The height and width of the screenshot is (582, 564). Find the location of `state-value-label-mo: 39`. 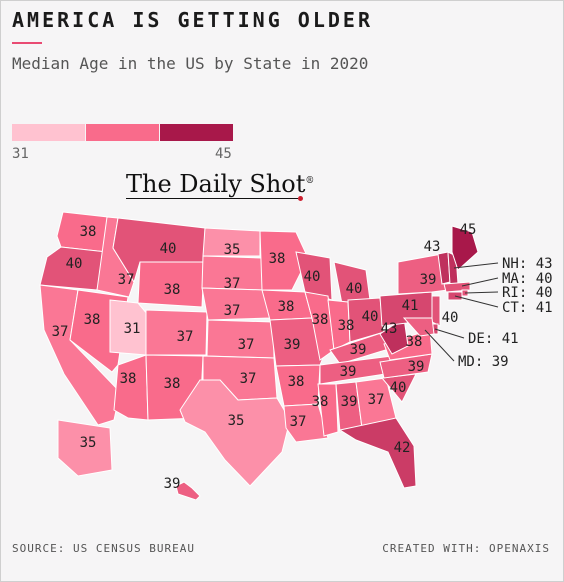

state-value-label-mo: 39 is located at coordinates (292, 345).